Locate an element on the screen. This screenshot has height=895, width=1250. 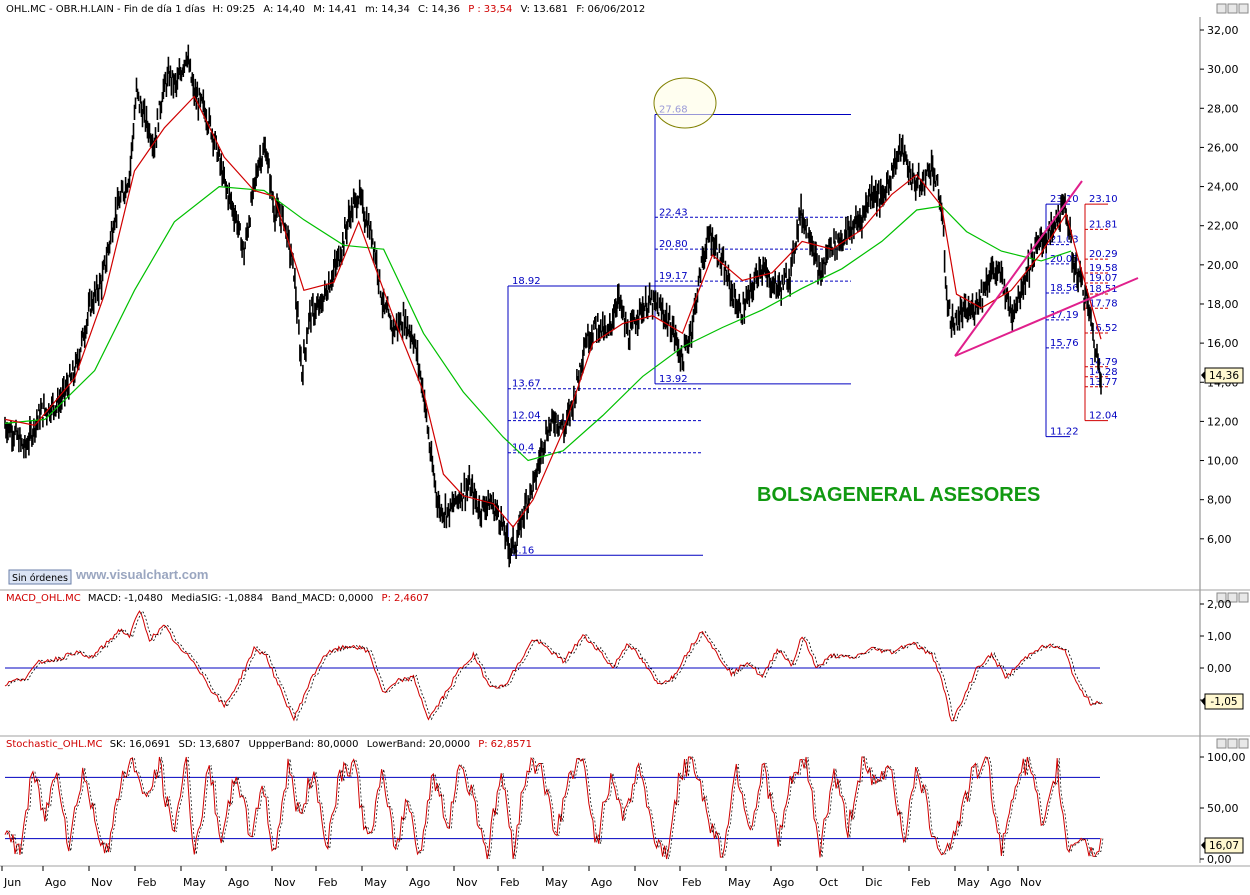
macd-window-controls is located at coordinates (1232, 597).